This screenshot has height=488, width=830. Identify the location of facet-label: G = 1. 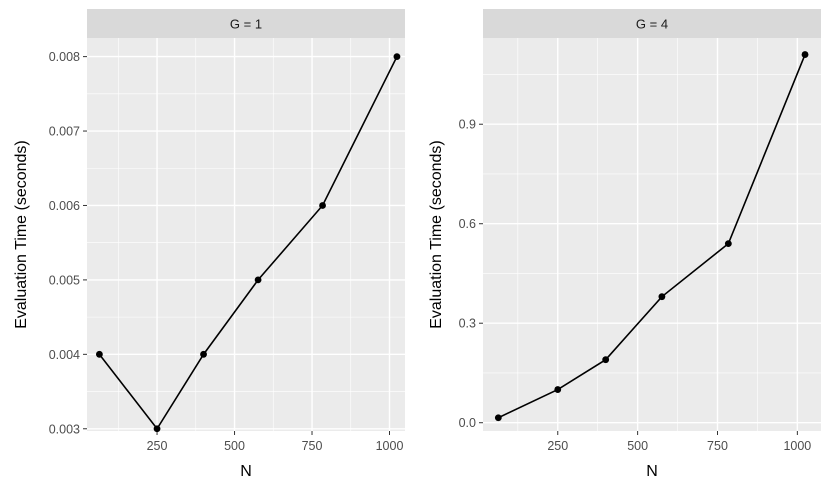
(246, 24).